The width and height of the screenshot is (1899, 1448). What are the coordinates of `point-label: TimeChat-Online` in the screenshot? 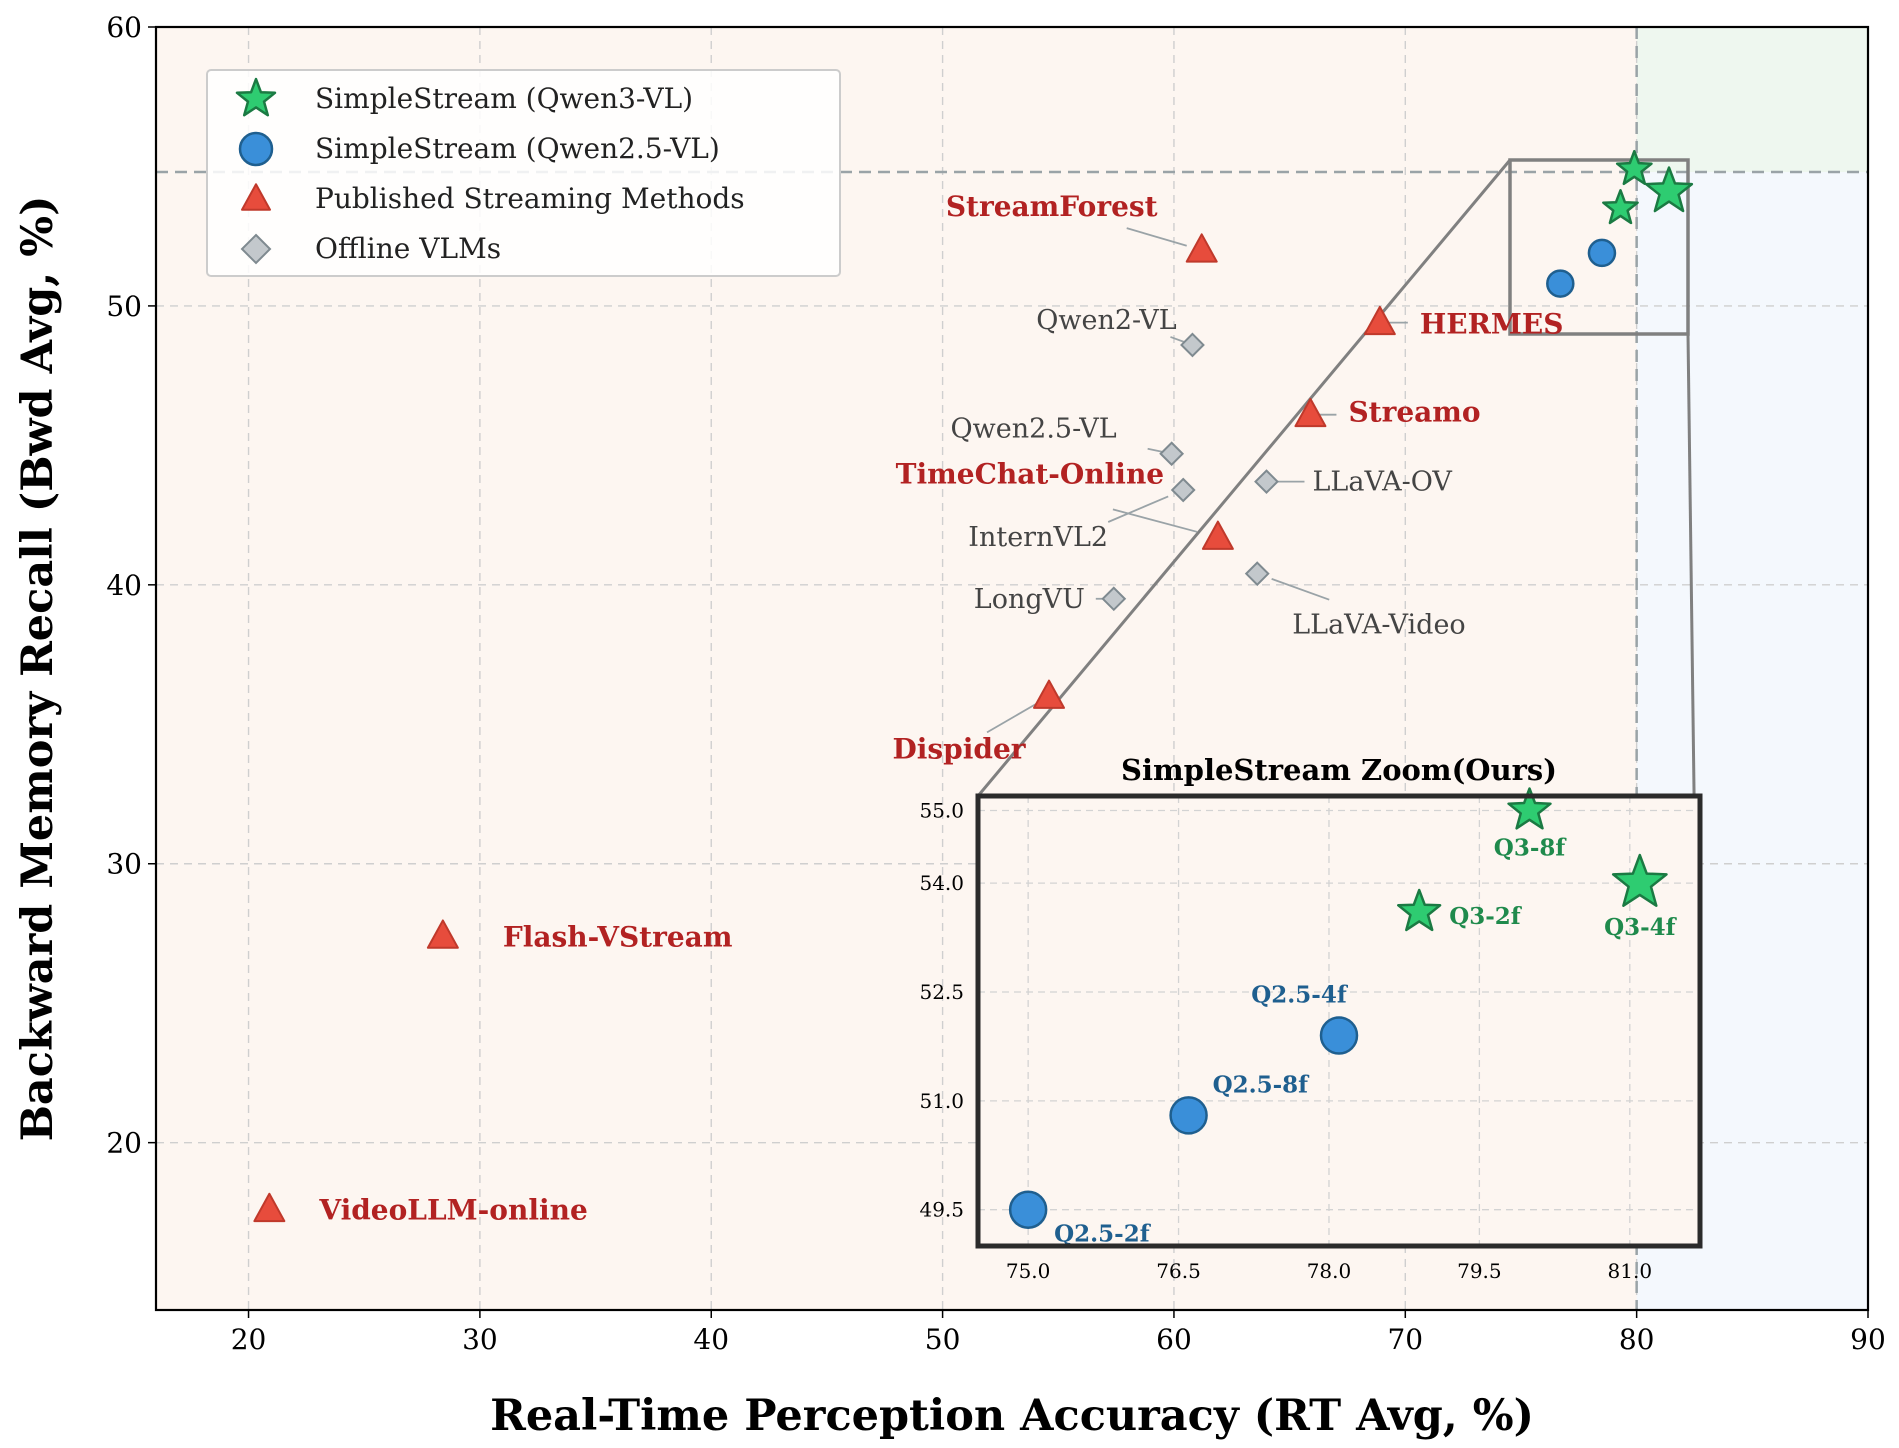 It's located at (1030, 473).